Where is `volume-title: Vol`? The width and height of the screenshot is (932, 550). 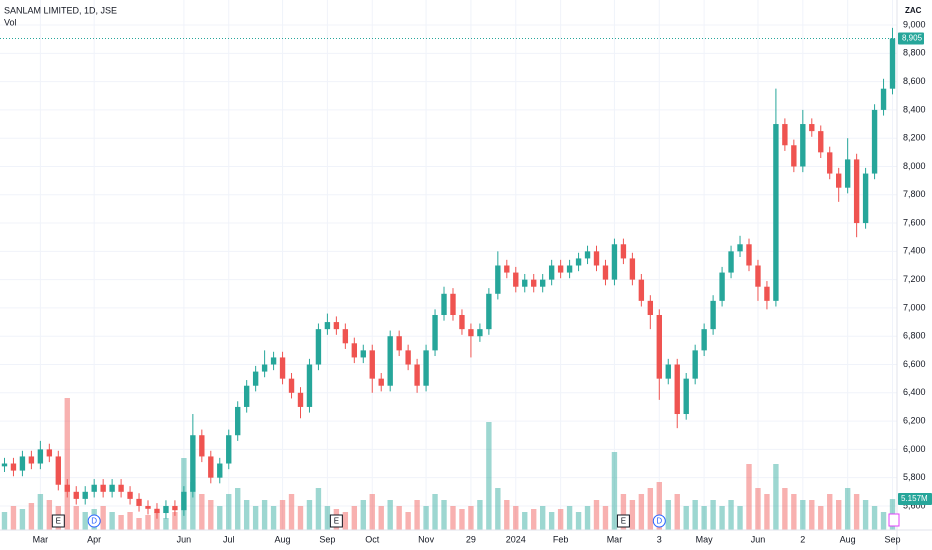 volume-title: Vol is located at coordinates (10, 22).